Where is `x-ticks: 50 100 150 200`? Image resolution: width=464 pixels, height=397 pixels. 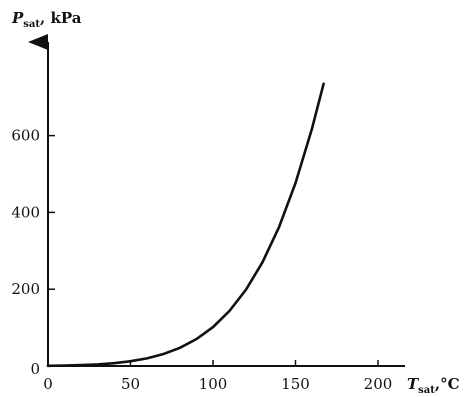
x-ticks: 50 100 150 200 is located at coordinates (256, 376).